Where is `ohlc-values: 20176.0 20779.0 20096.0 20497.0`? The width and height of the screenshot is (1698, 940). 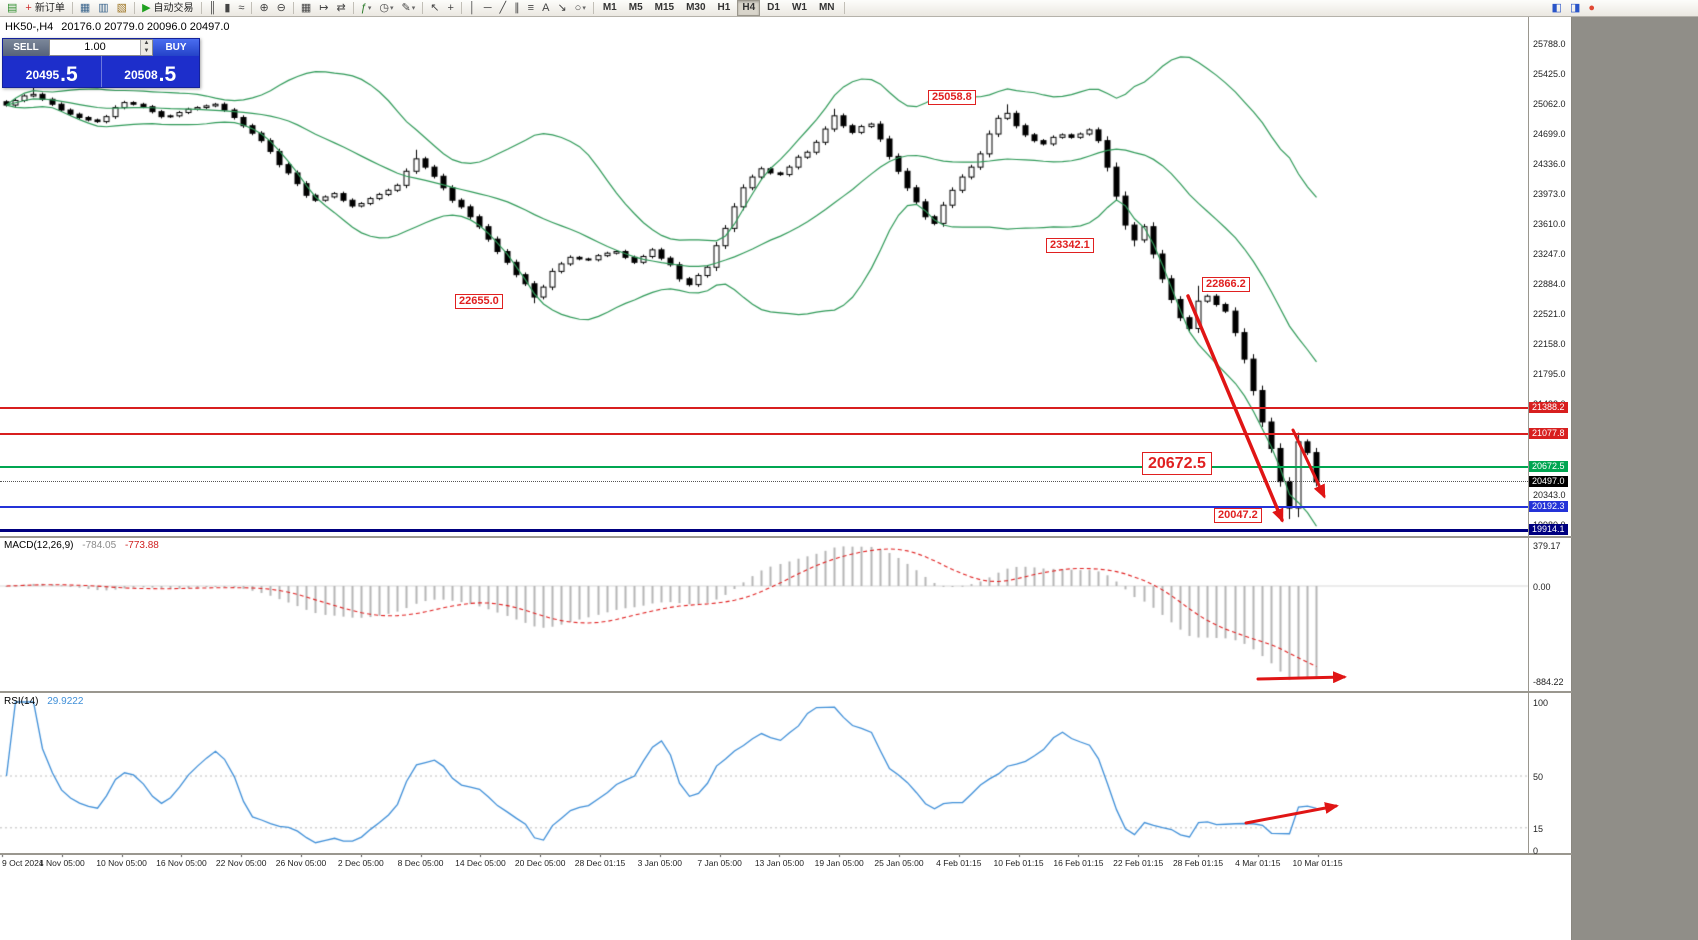 ohlc-values: 20176.0 20779.0 20096.0 20497.0 is located at coordinates (145, 27).